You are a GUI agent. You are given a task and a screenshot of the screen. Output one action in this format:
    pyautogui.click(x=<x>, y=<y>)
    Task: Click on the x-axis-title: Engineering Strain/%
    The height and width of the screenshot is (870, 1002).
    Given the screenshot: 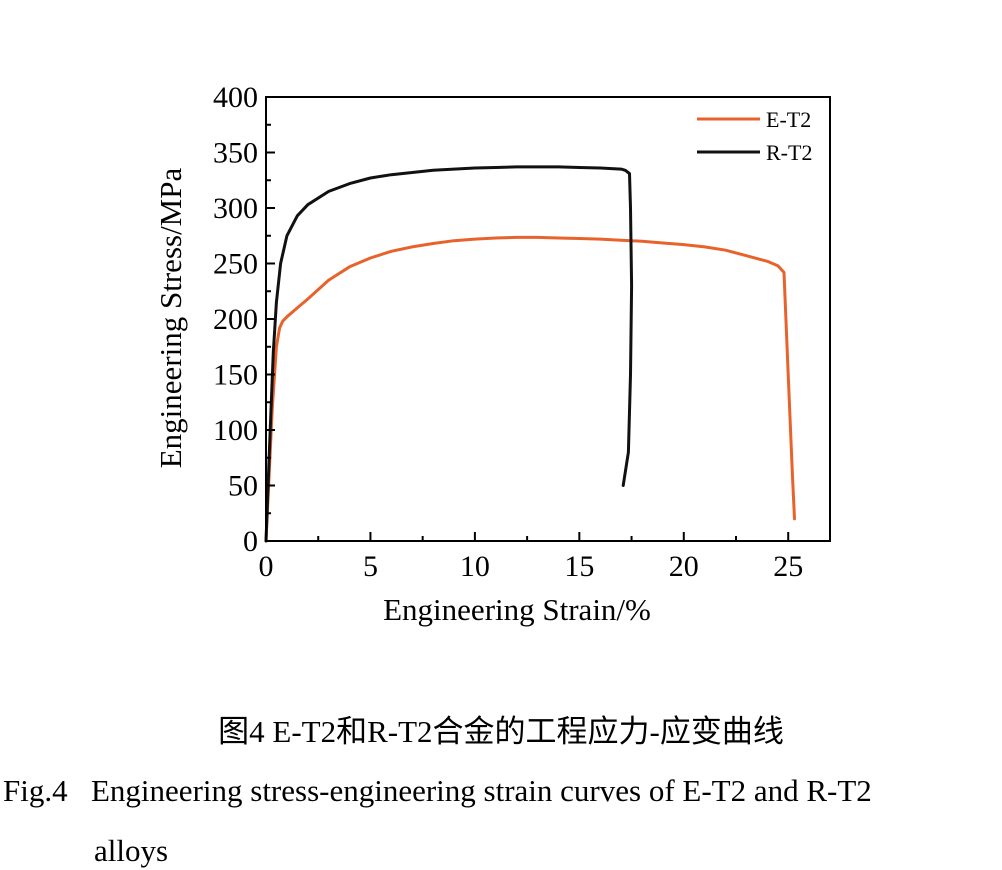 What is the action you would take?
    pyautogui.click(x=517, y=609)
    